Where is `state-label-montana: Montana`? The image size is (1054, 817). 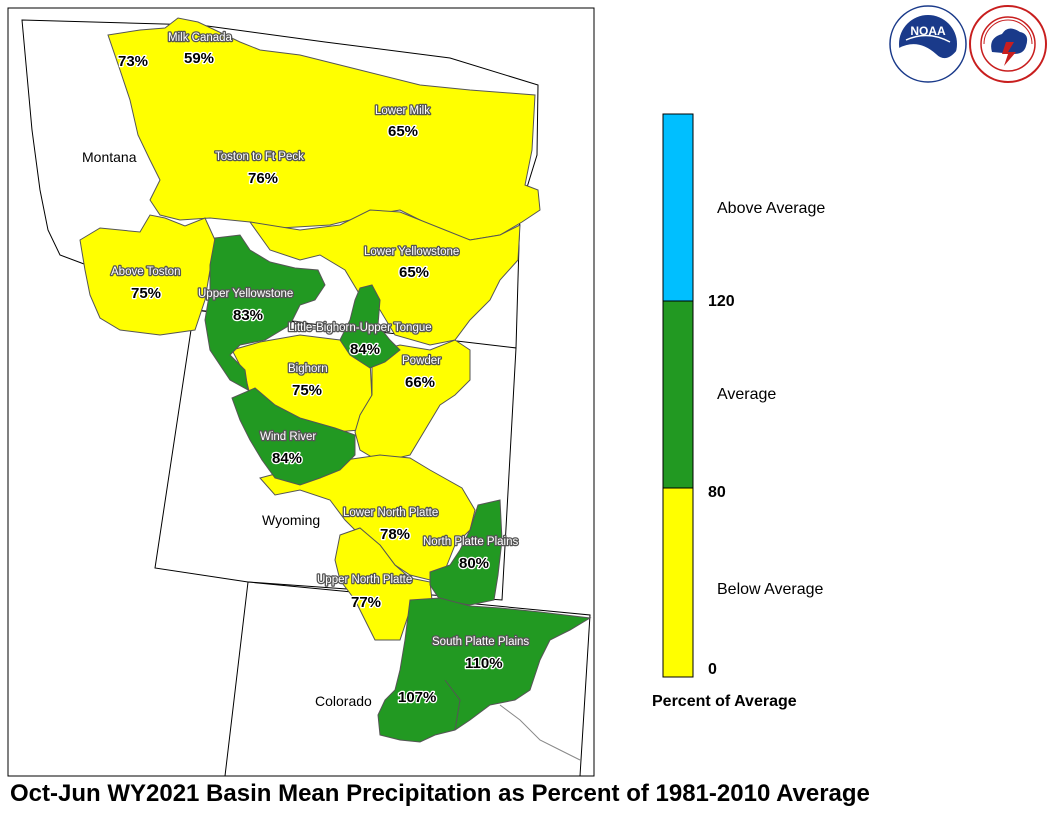 state-label-montana: Montana is located at coordinates (109, 157).